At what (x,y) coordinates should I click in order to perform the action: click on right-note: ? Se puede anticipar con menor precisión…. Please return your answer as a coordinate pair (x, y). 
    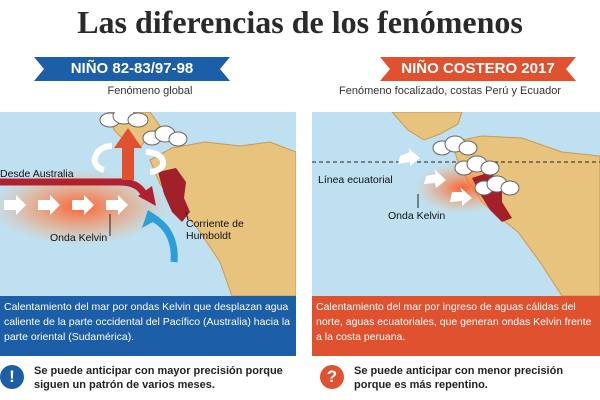
    Looking at the image, I should click on (460, 381).